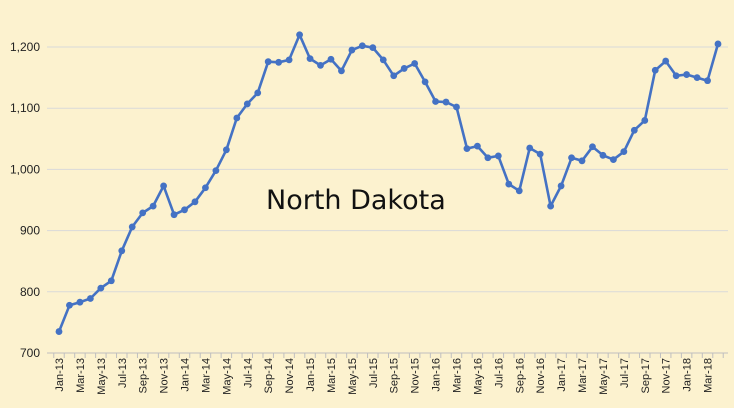 The image size is (734, 408). Describe the element at coordinates (353, 376) in the screenshot. I see `x-tick-label: May-15` at that location.